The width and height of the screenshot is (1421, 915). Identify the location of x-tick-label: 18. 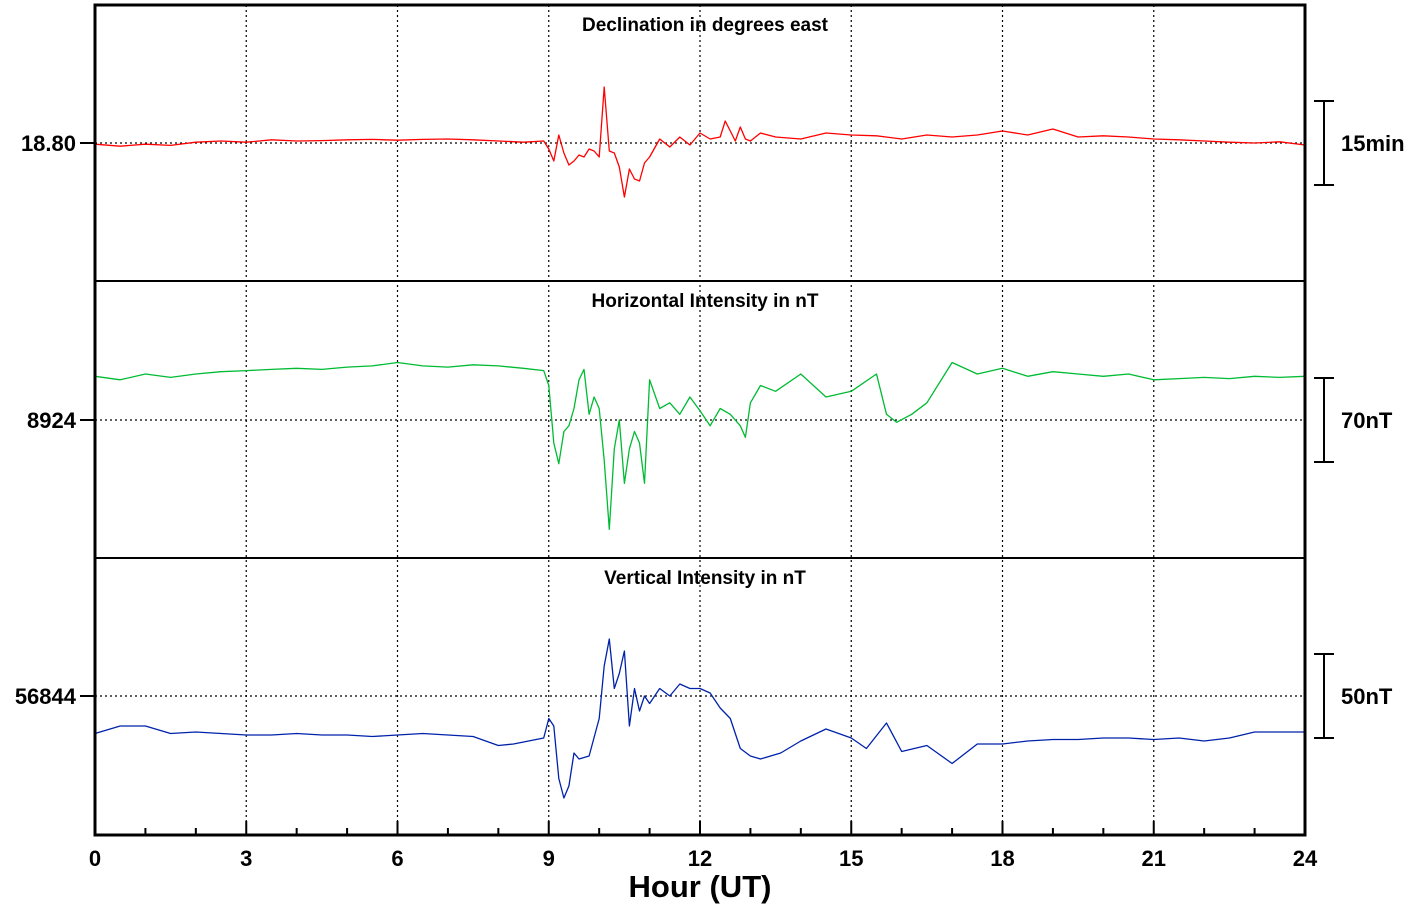
(1002, 858).